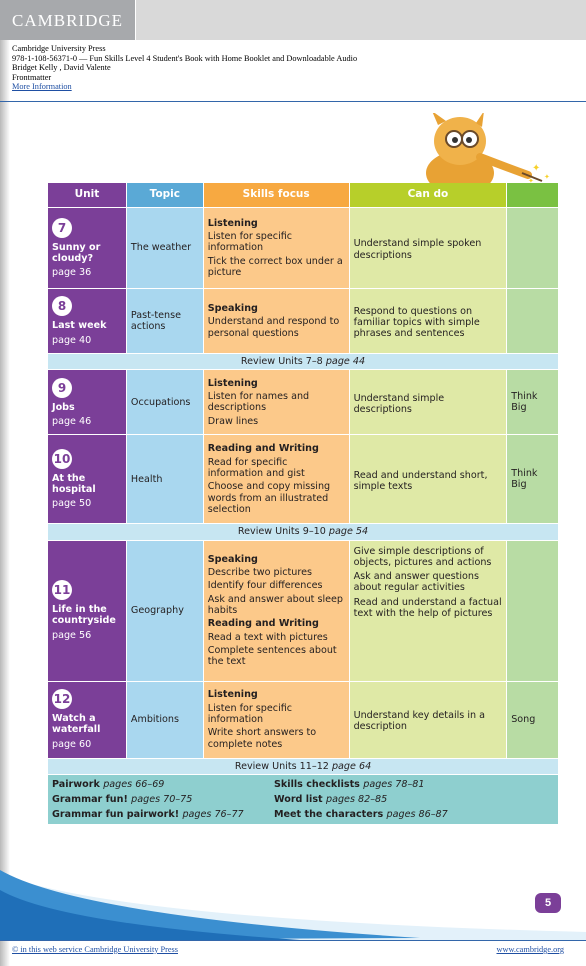  I want to click on page-number-badge: 5, so click(548, 903).